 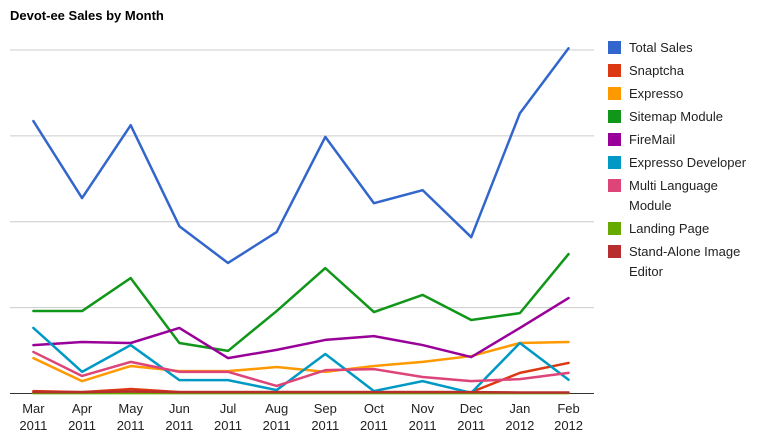 I want to click on legend-label: Stand-Alone Image Editor, so click(x=685, y=261).